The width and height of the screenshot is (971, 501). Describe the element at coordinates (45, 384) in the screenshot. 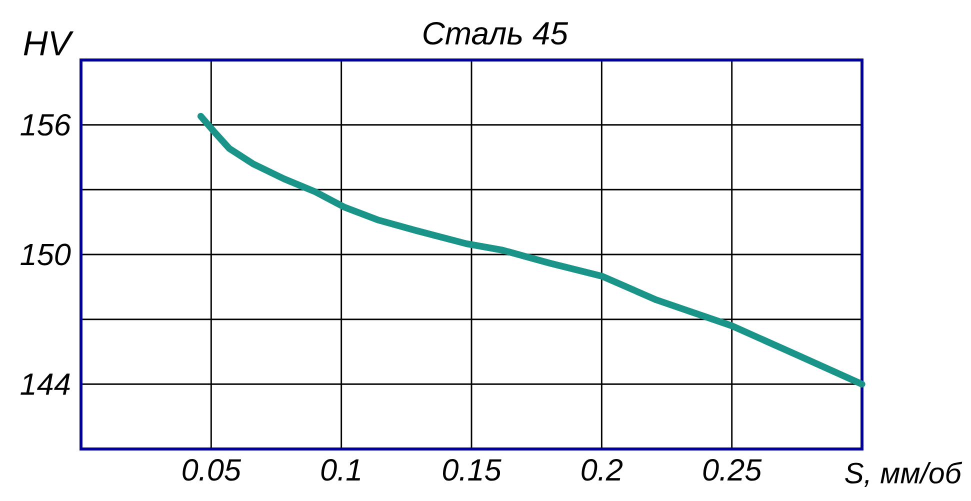

I see `y-tick-label: 144` at that location.